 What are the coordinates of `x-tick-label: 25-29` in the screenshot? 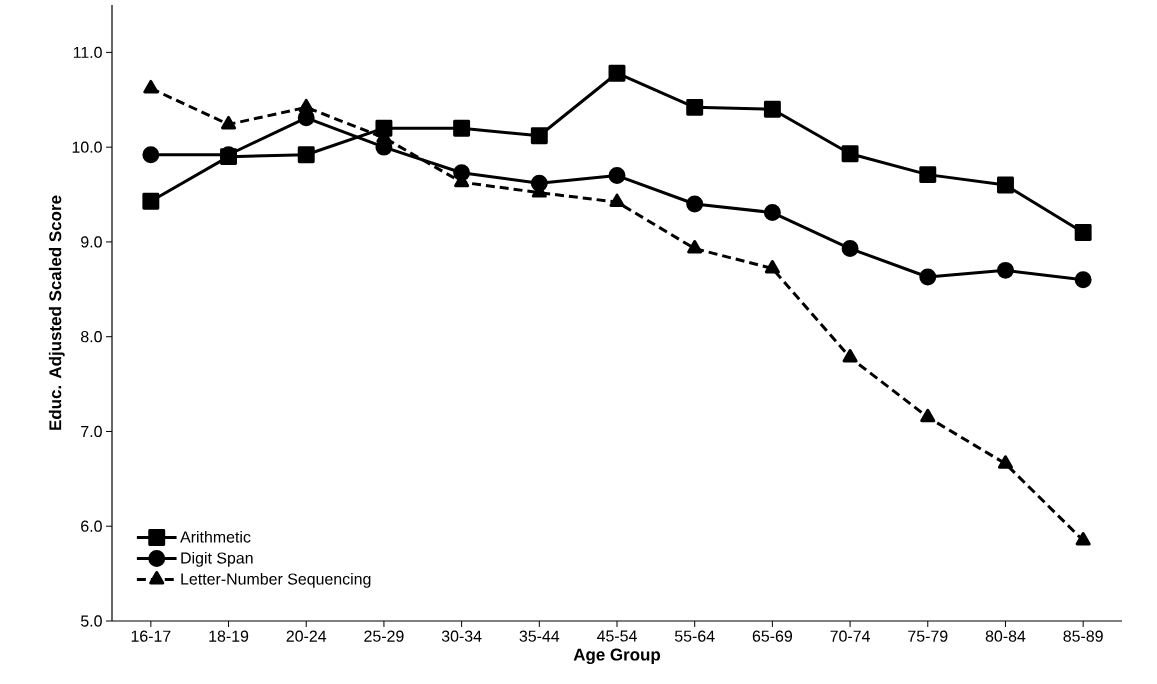 It's located at (384, 636).